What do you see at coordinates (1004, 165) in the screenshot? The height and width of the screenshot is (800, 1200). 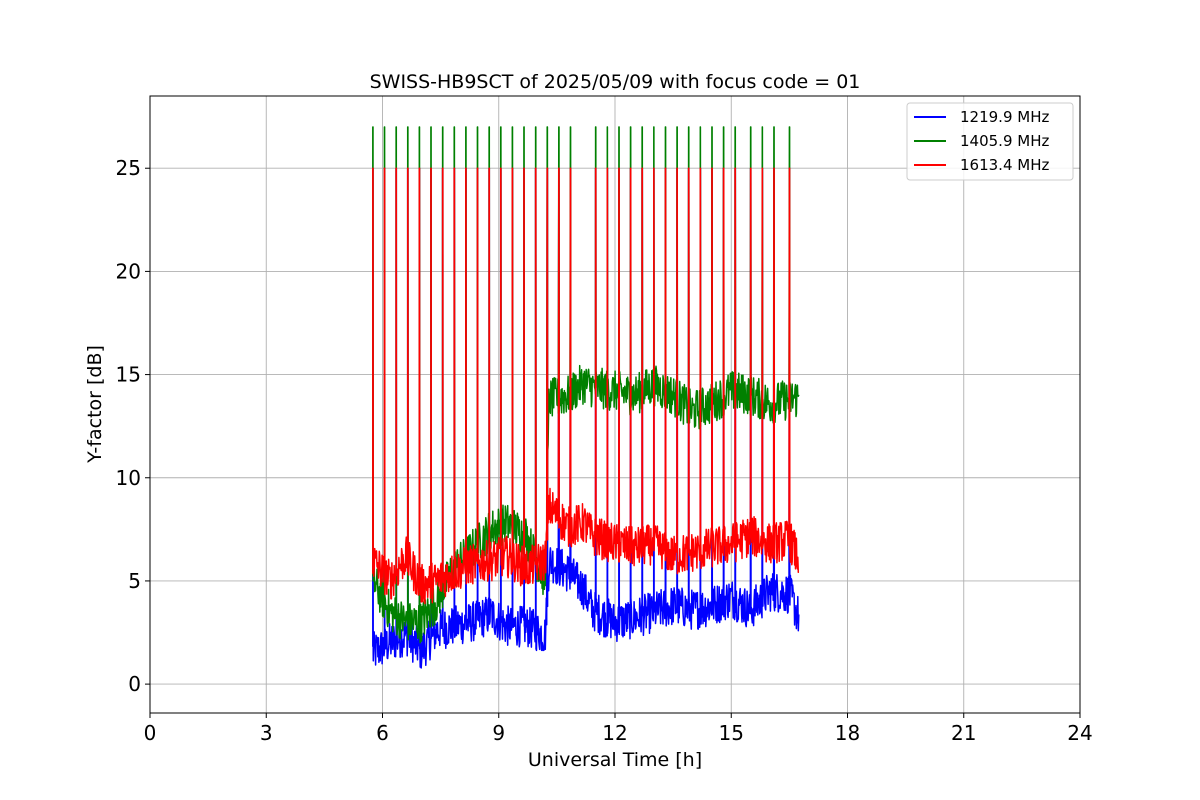 I see `legend-label-1613-4: 1613.4 MHz` at bounding box center [1004, 165].